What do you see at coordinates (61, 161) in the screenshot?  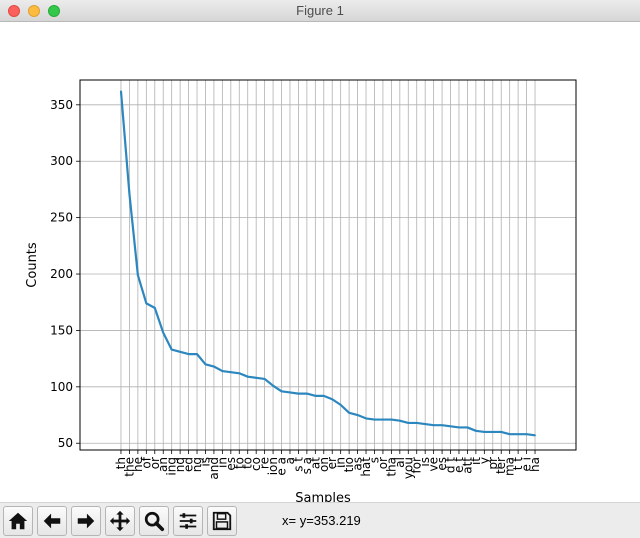 I see `y-tick-label: 300` at bounding box center [61, 161].